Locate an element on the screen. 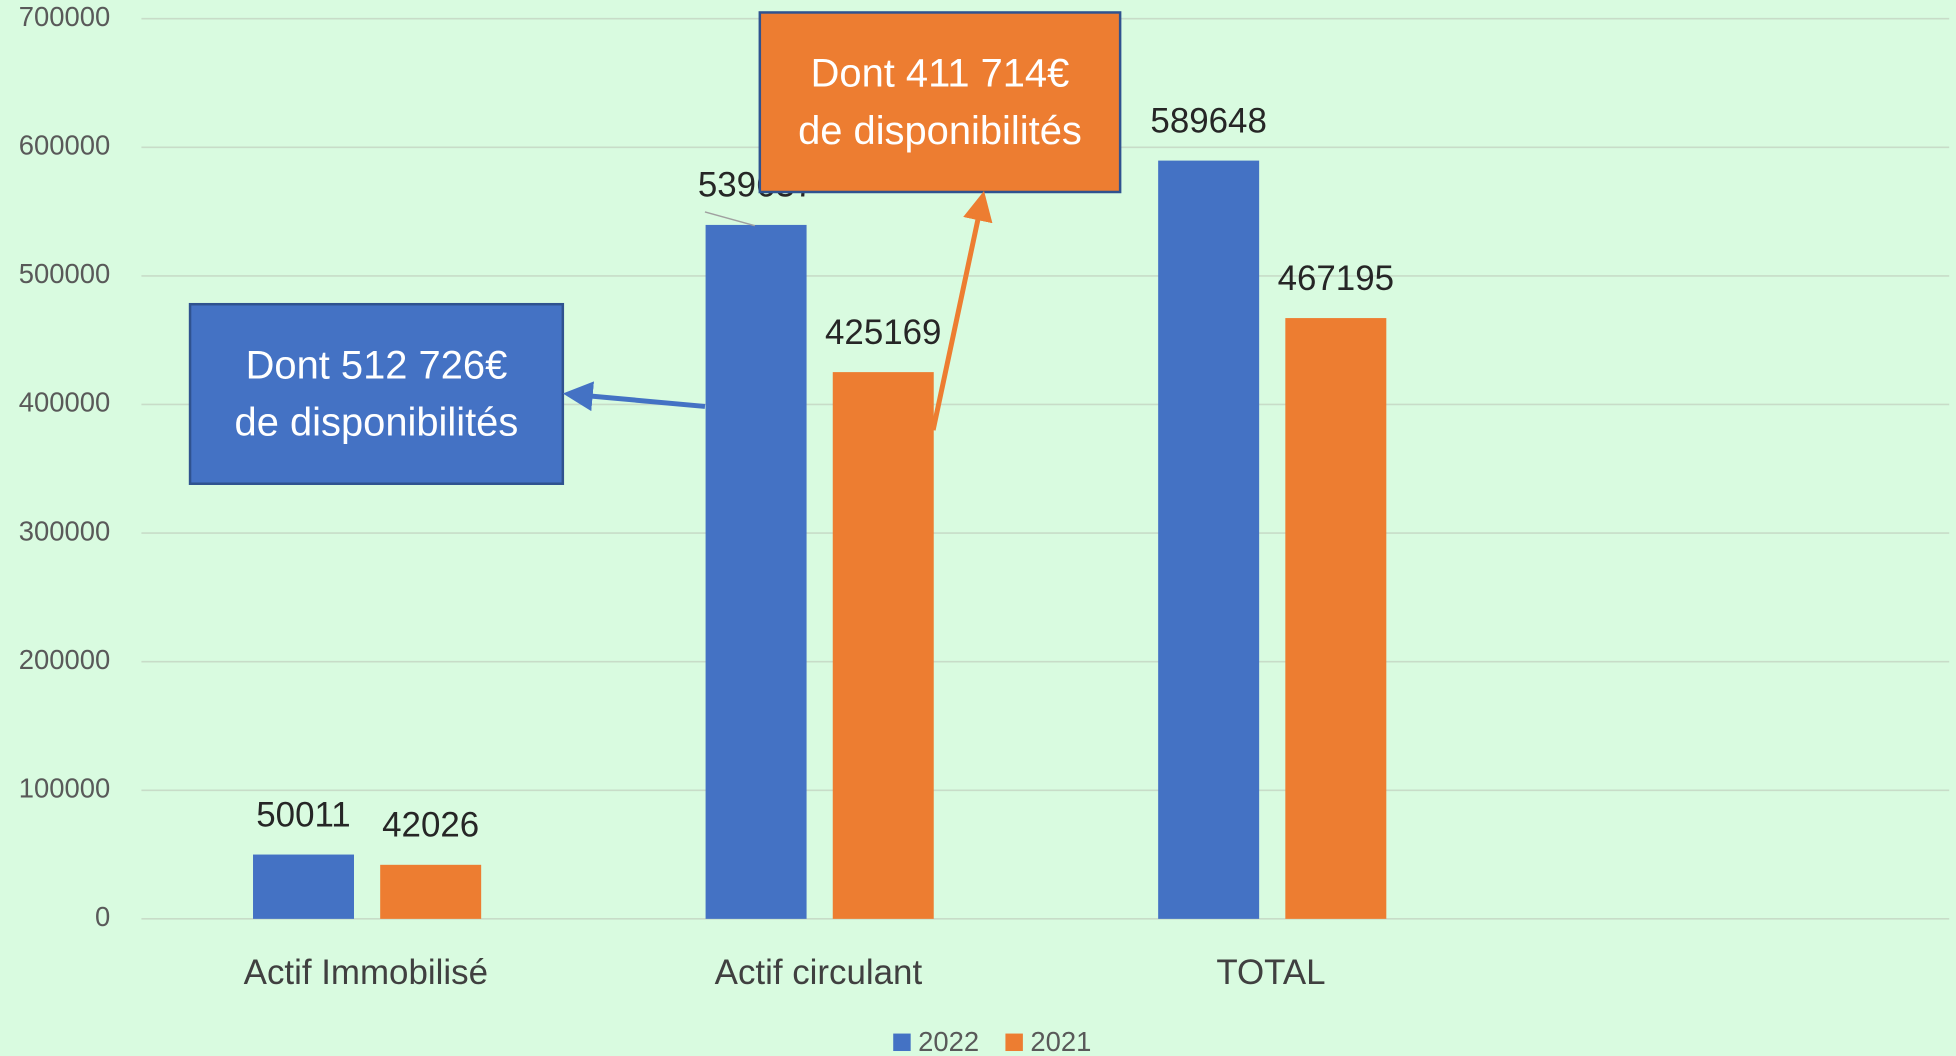 This screenshot has width=1956, height=1056. data-label: 589648 is located at coordinates (1208, 120).